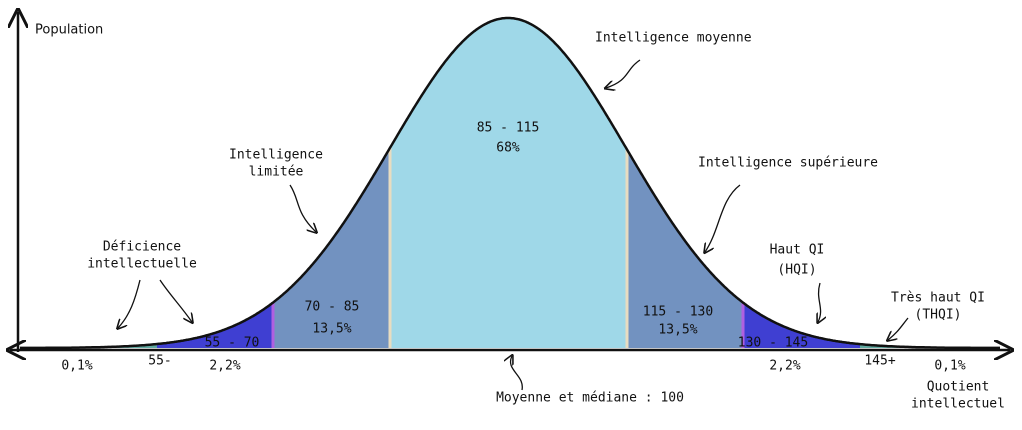  What do you see at coordinates (958, 404) in the screenshot?
I see `x-label: intellectuel` at bounding box center [958, 404].